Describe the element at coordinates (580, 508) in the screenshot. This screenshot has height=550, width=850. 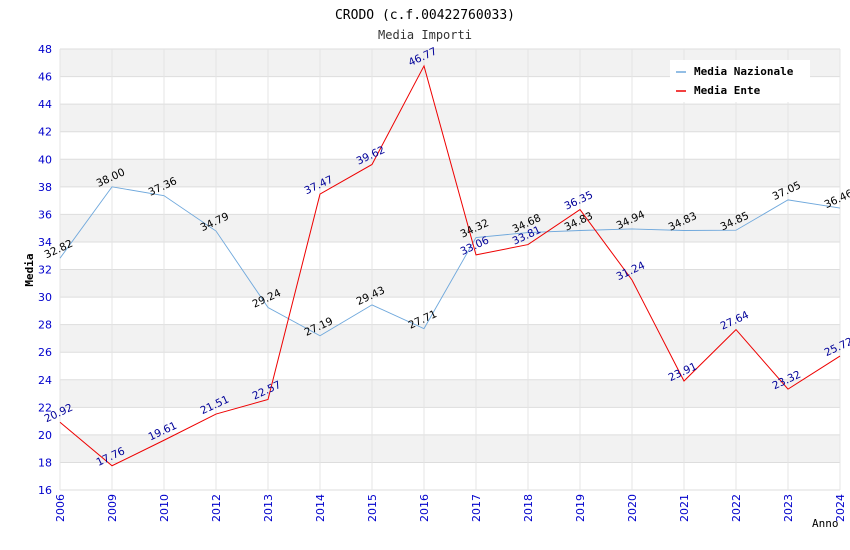
I see `x-tick-label: 2019` at that location.